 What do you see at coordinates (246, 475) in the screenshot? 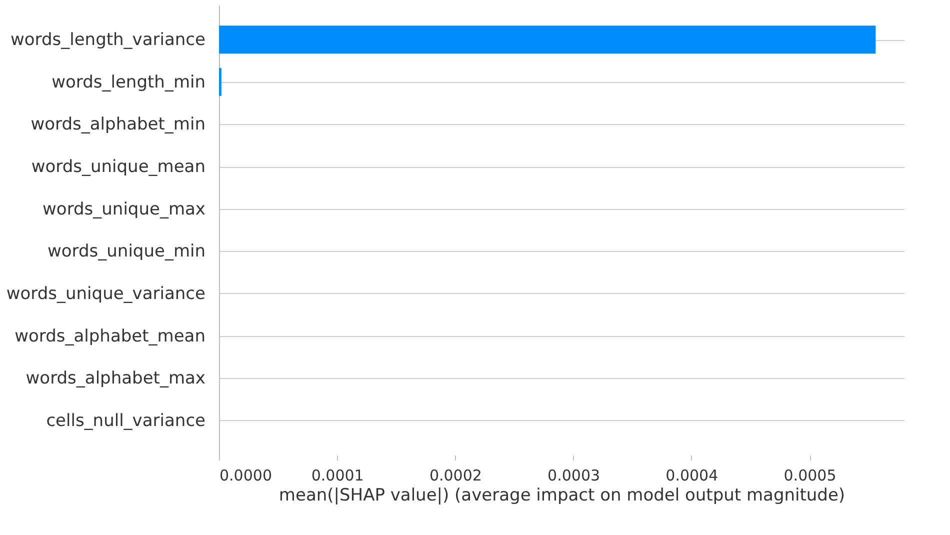
I see `x-tick-label: 0.0000` at bounding box center [246, 475].